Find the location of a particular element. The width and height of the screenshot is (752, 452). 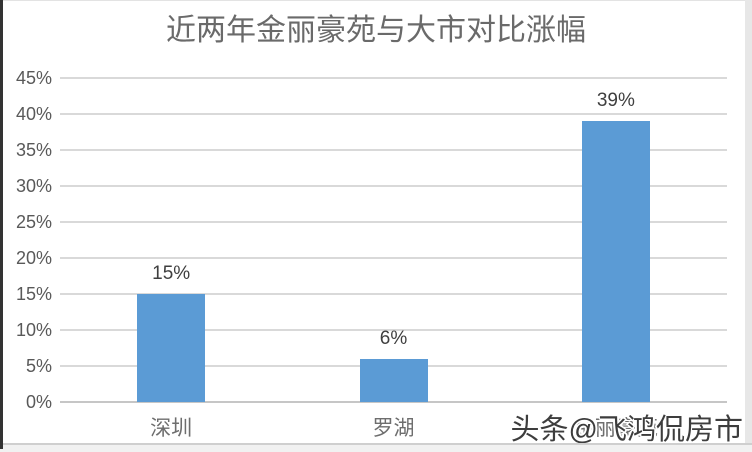

bar-罗湖 is located at coordinates (393, 380).